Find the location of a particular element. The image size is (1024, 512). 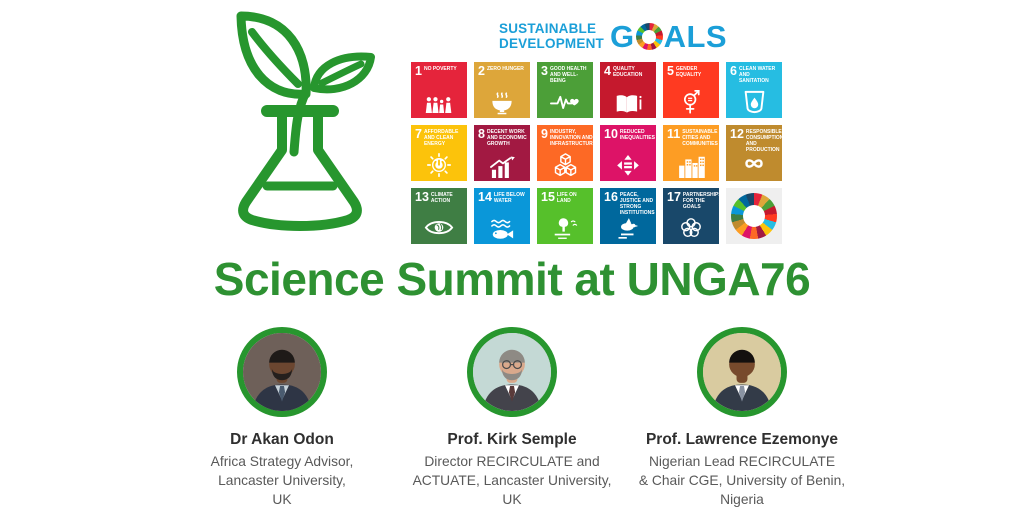

sdg-goal-label: REDUCED INEQUALITIES is located at coordinates (637, 135).